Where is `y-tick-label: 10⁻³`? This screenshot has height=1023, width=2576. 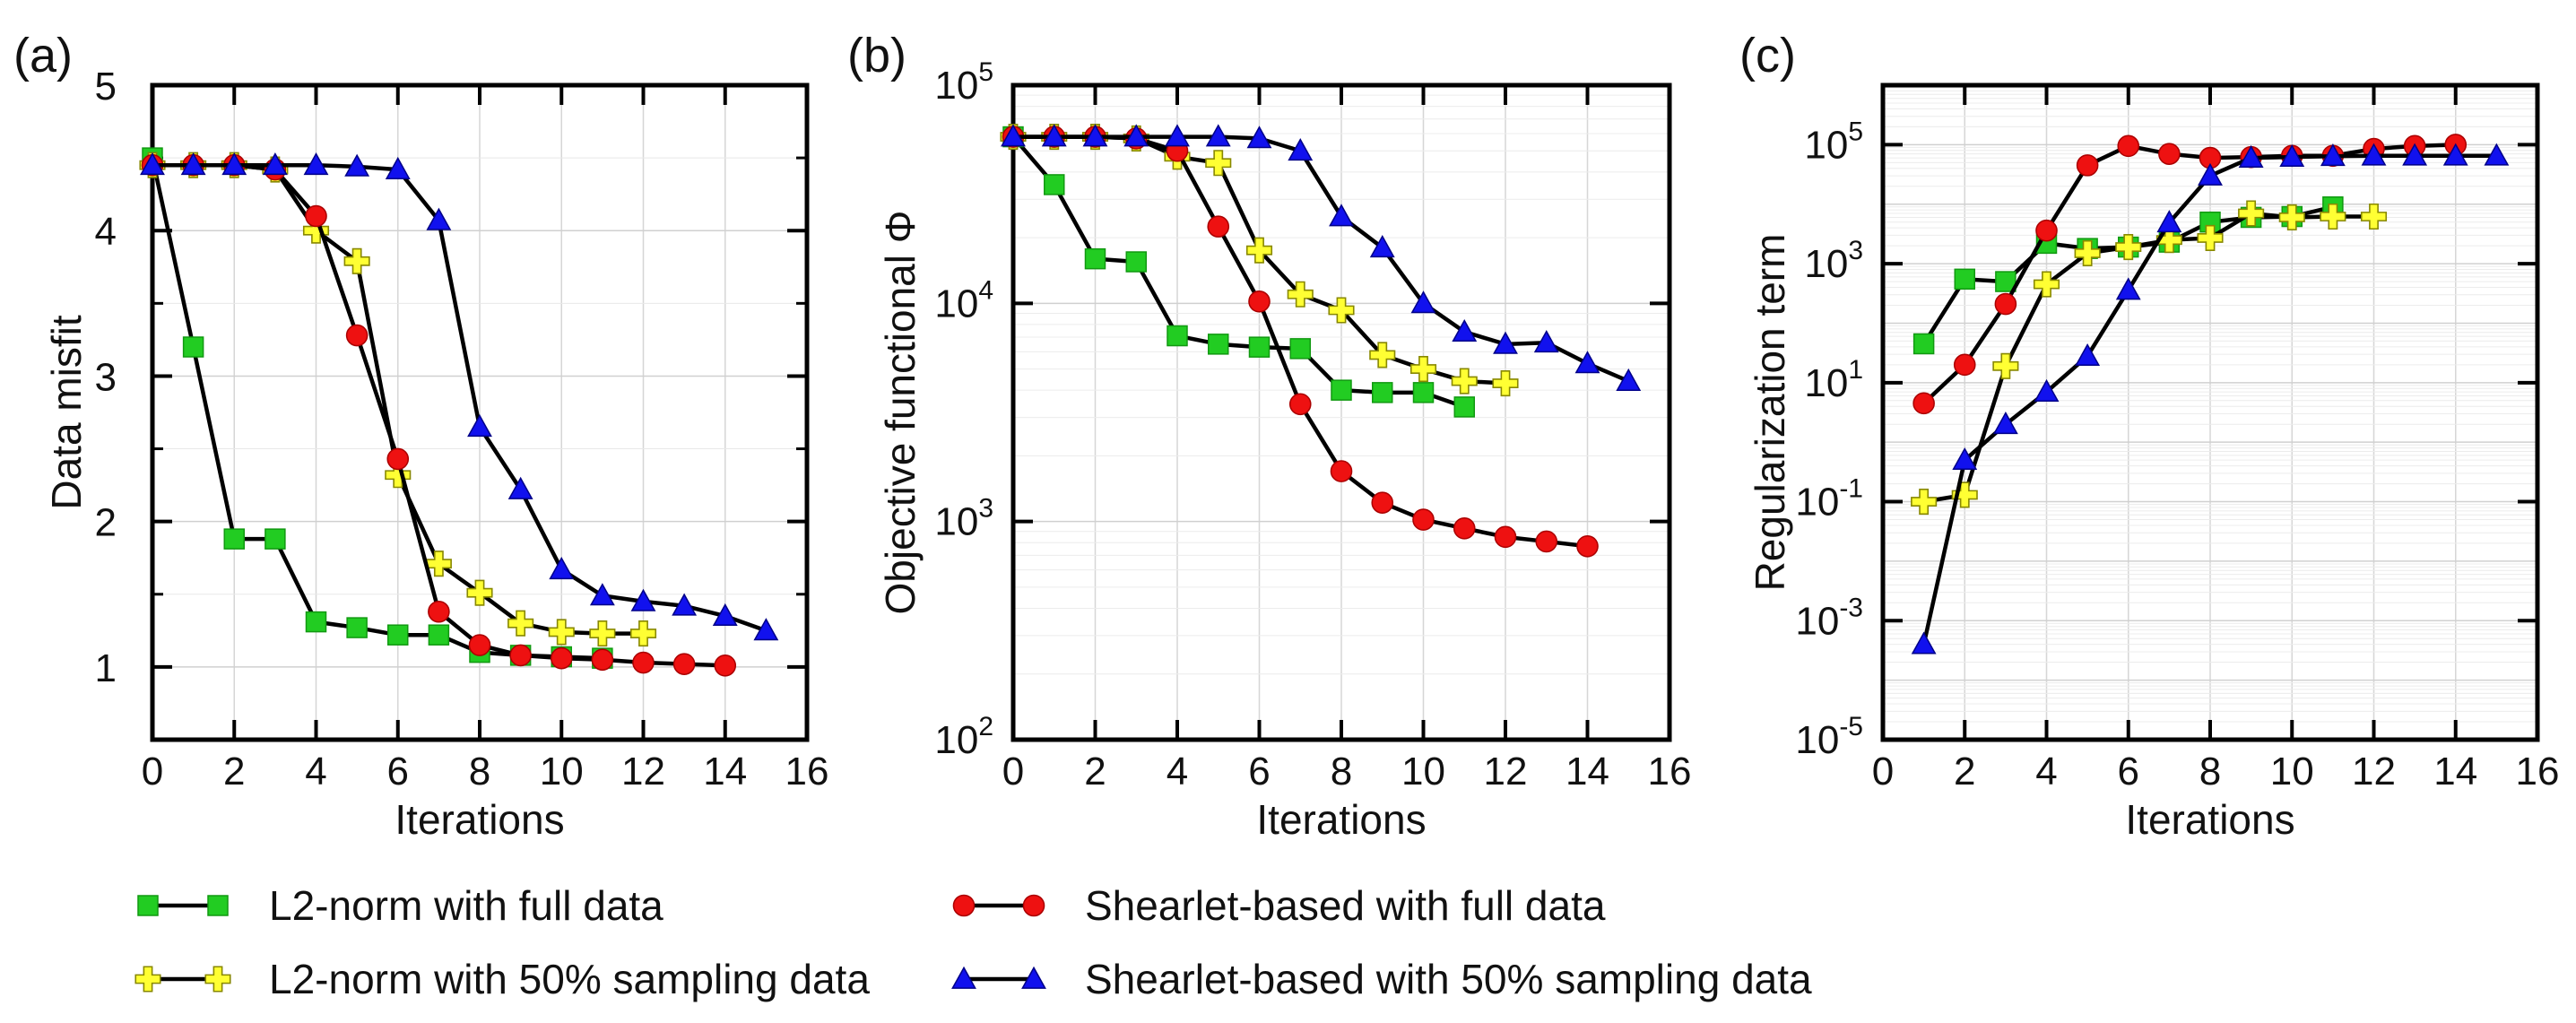
y-tick-label: 10⁻³ is located at coordinates (1829, 618).